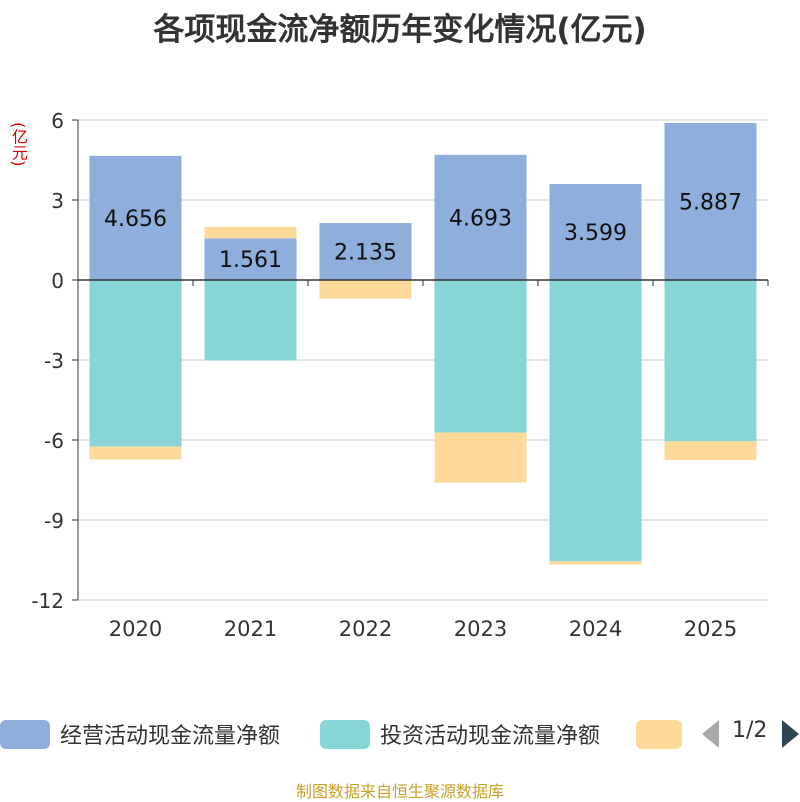  I want to click on bar-series1-2021, so click(250, 320).